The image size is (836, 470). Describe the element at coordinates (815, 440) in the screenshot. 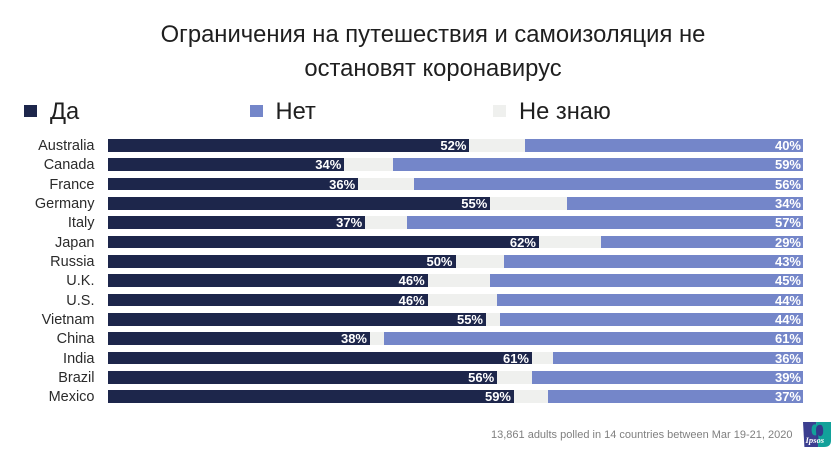

I see `svg-text: Ipsos` at that location.